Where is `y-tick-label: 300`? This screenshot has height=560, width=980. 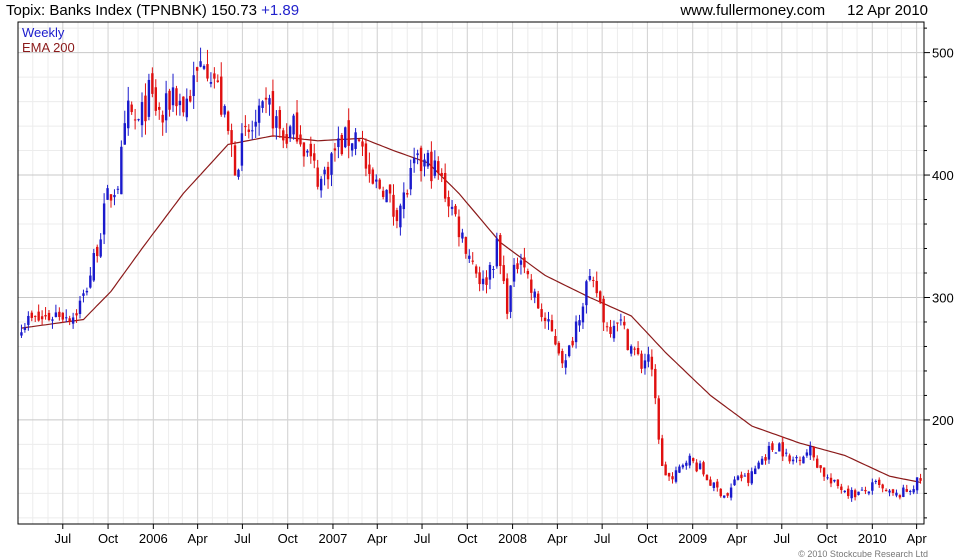
y-tick-label: 300 is located at coordinates (943, 297).